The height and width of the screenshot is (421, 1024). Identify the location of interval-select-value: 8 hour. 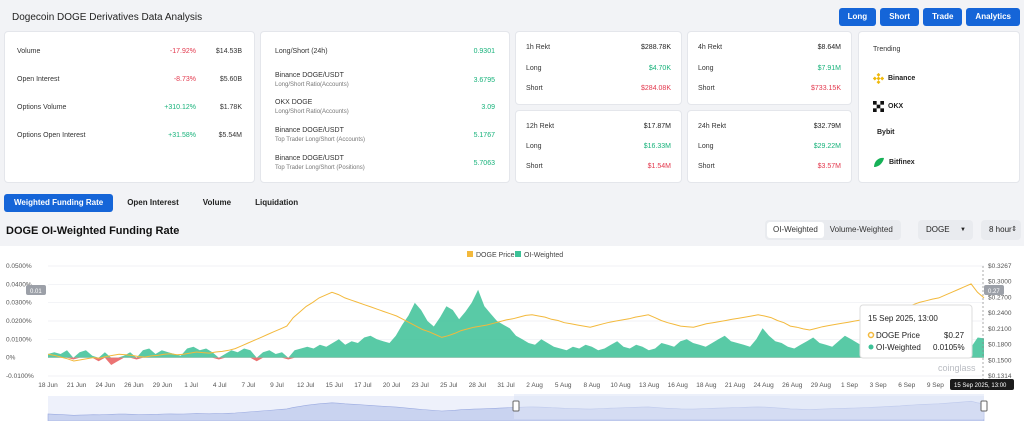
(1000, 229).